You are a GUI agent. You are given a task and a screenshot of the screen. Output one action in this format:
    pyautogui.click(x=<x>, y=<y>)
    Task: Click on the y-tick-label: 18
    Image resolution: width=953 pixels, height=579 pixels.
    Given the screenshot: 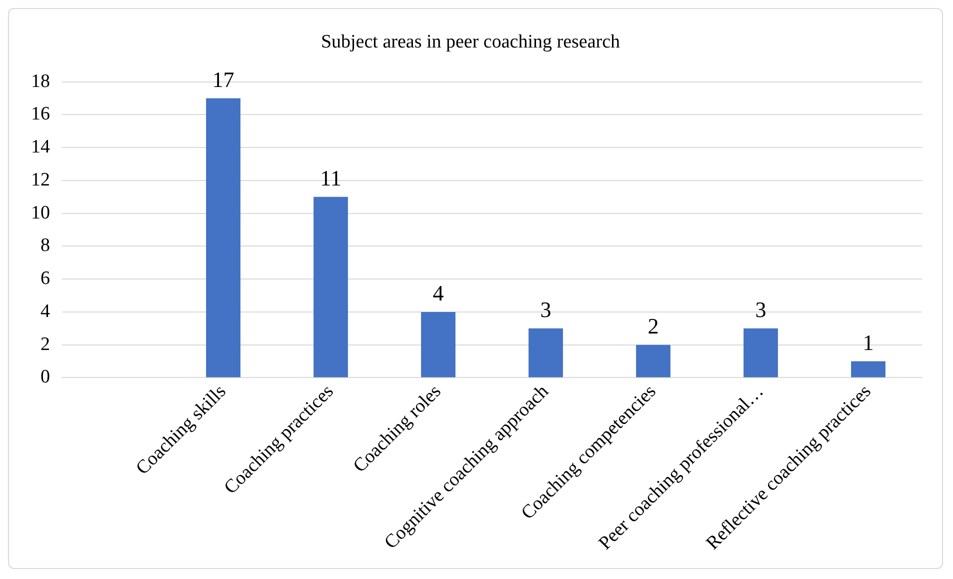 What is the action you would take?
    pyautogui.click(x=40, y=81)
    